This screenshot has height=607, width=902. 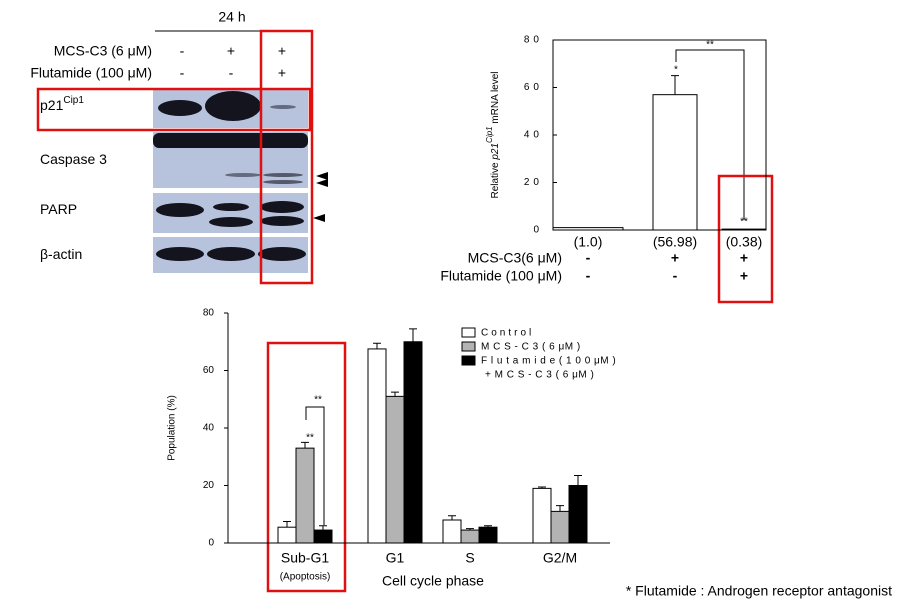 I want to click on protein-name: PARP, so click(x=58, y=209).